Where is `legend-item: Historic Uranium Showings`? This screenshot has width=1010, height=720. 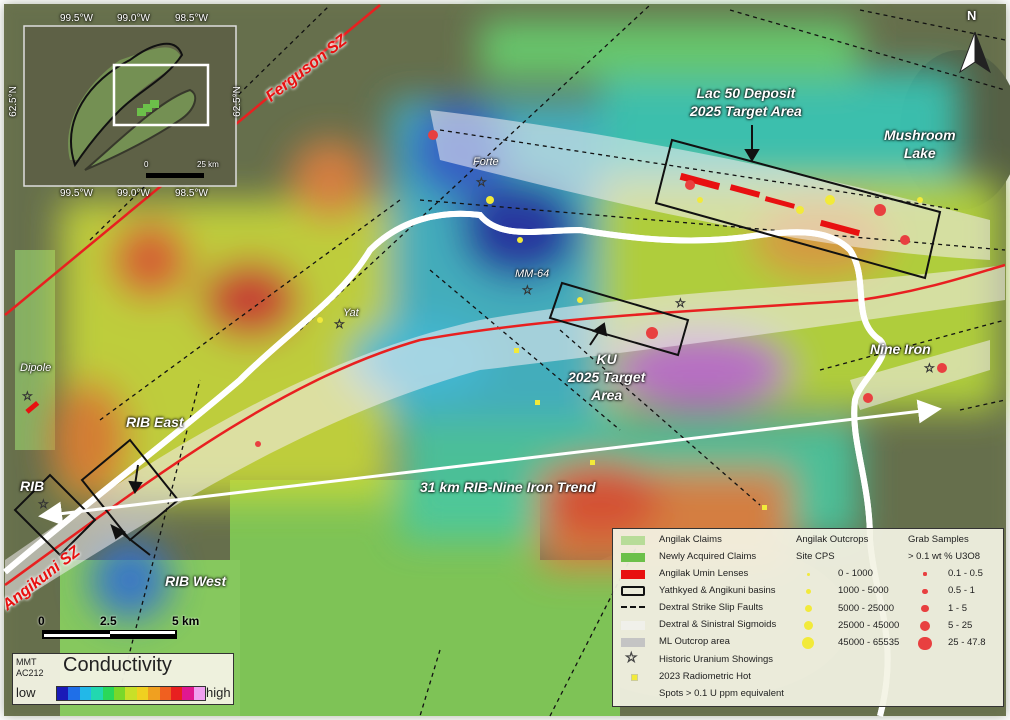
legend-item: Historic Uranium Showings is located at coordinates (716, 659).